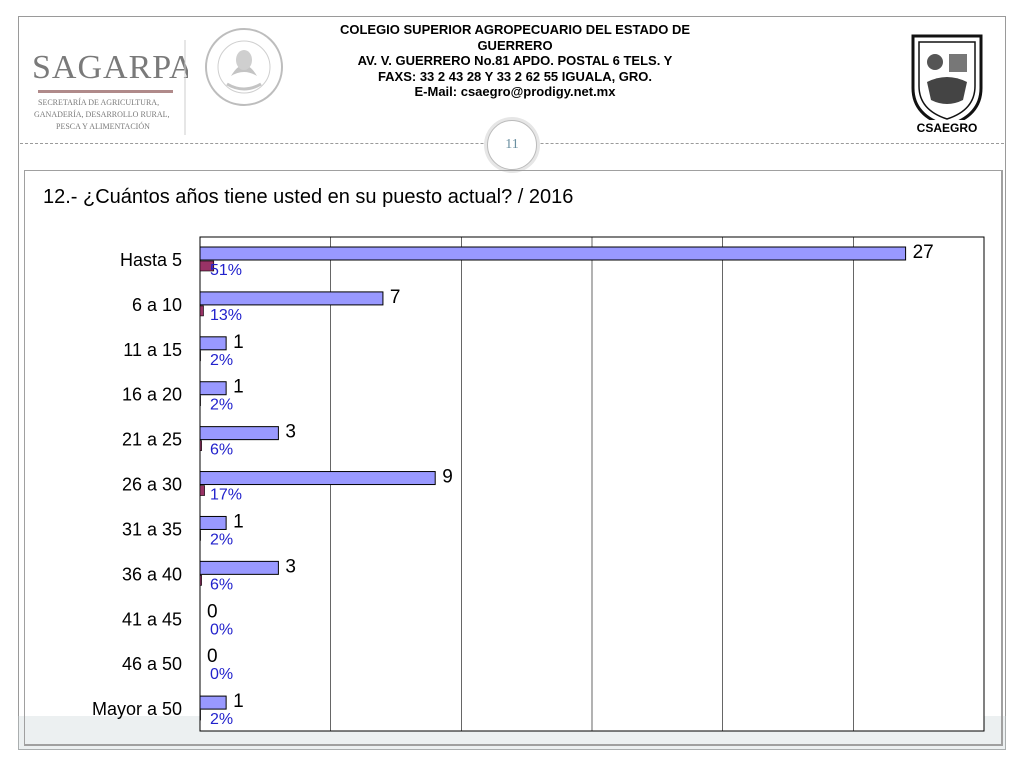  Describe the element at coordinates (152, 574) in the screenshot. I see `category-label: 36 a 40` at that location.